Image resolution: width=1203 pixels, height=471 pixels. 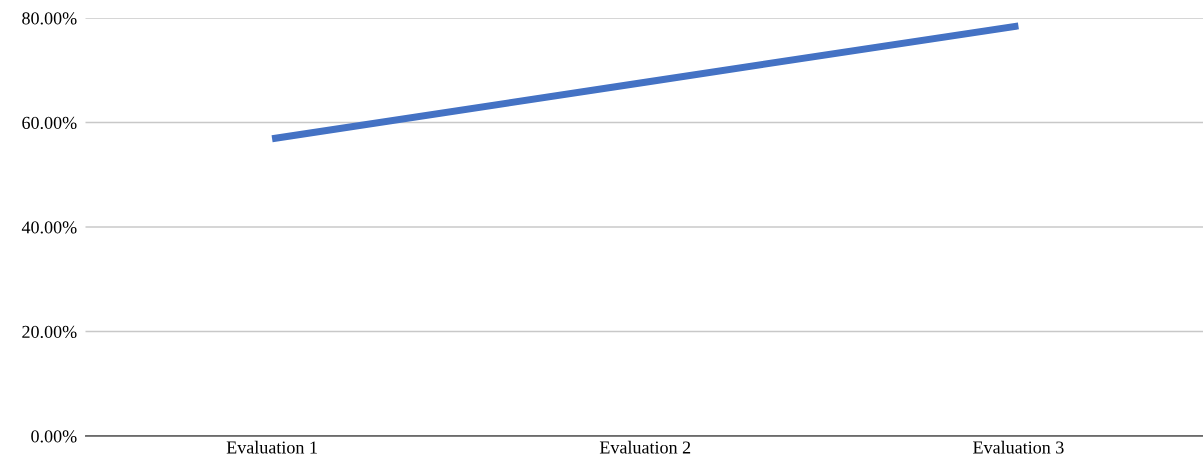 I want to click on y-tick-label: 80.00%, so click(x=49, y=18).